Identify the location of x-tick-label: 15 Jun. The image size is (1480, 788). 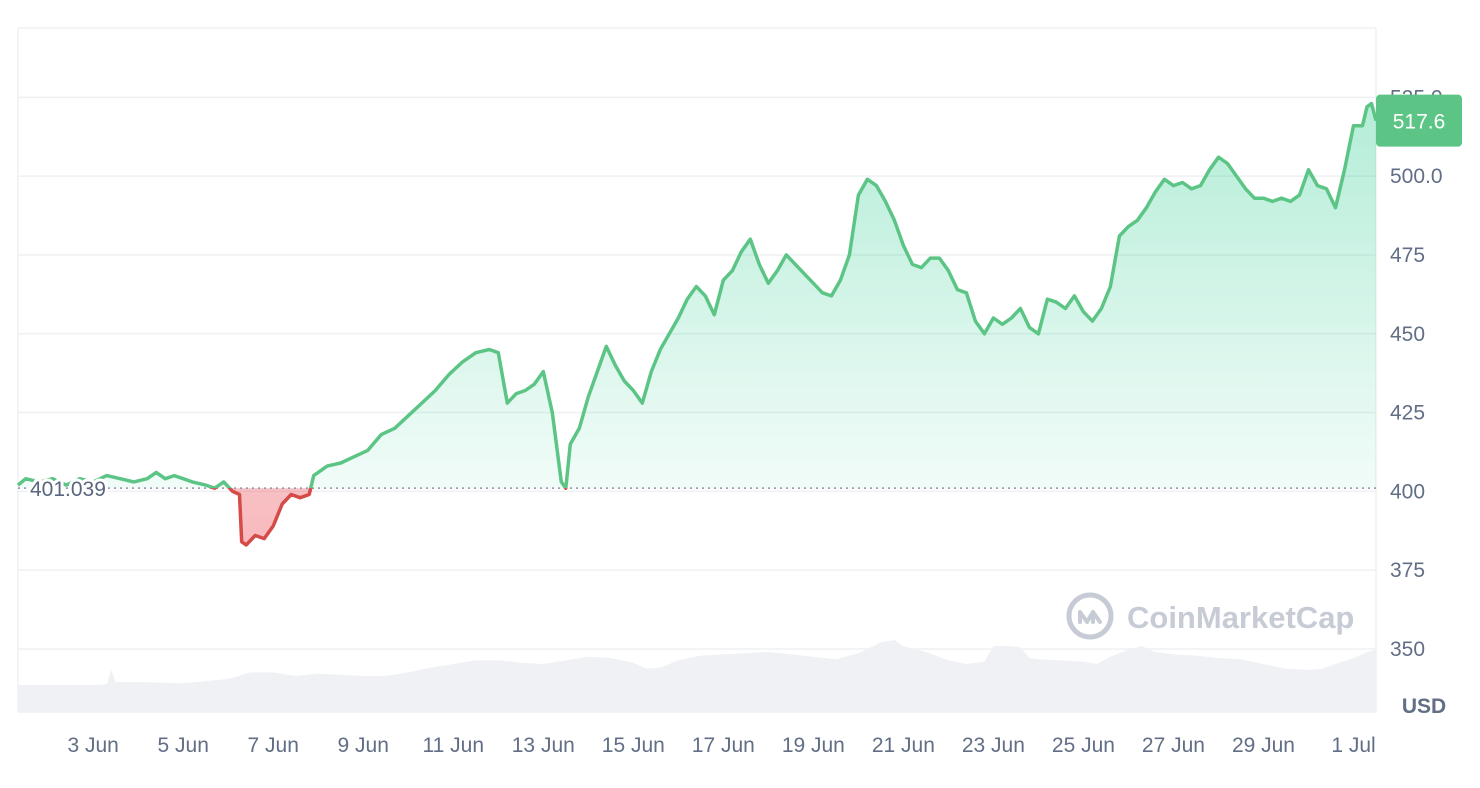
(633, 745).